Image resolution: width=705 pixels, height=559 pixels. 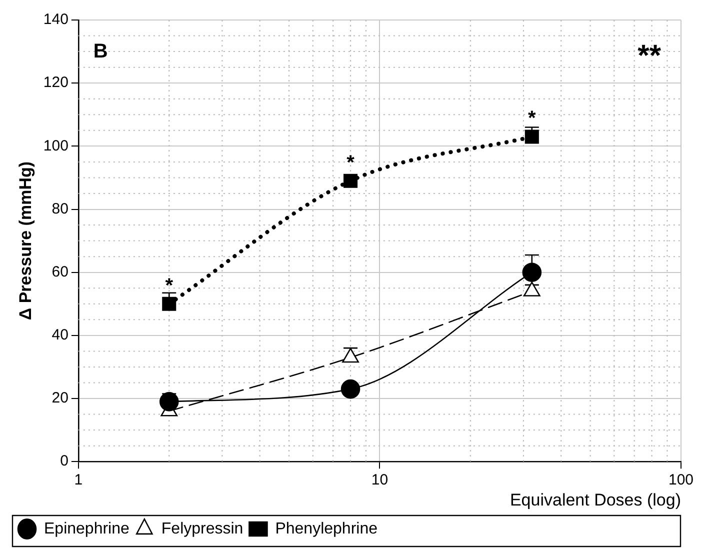 I want to click on x-tick-label: 10, so click(x=379, y=480).